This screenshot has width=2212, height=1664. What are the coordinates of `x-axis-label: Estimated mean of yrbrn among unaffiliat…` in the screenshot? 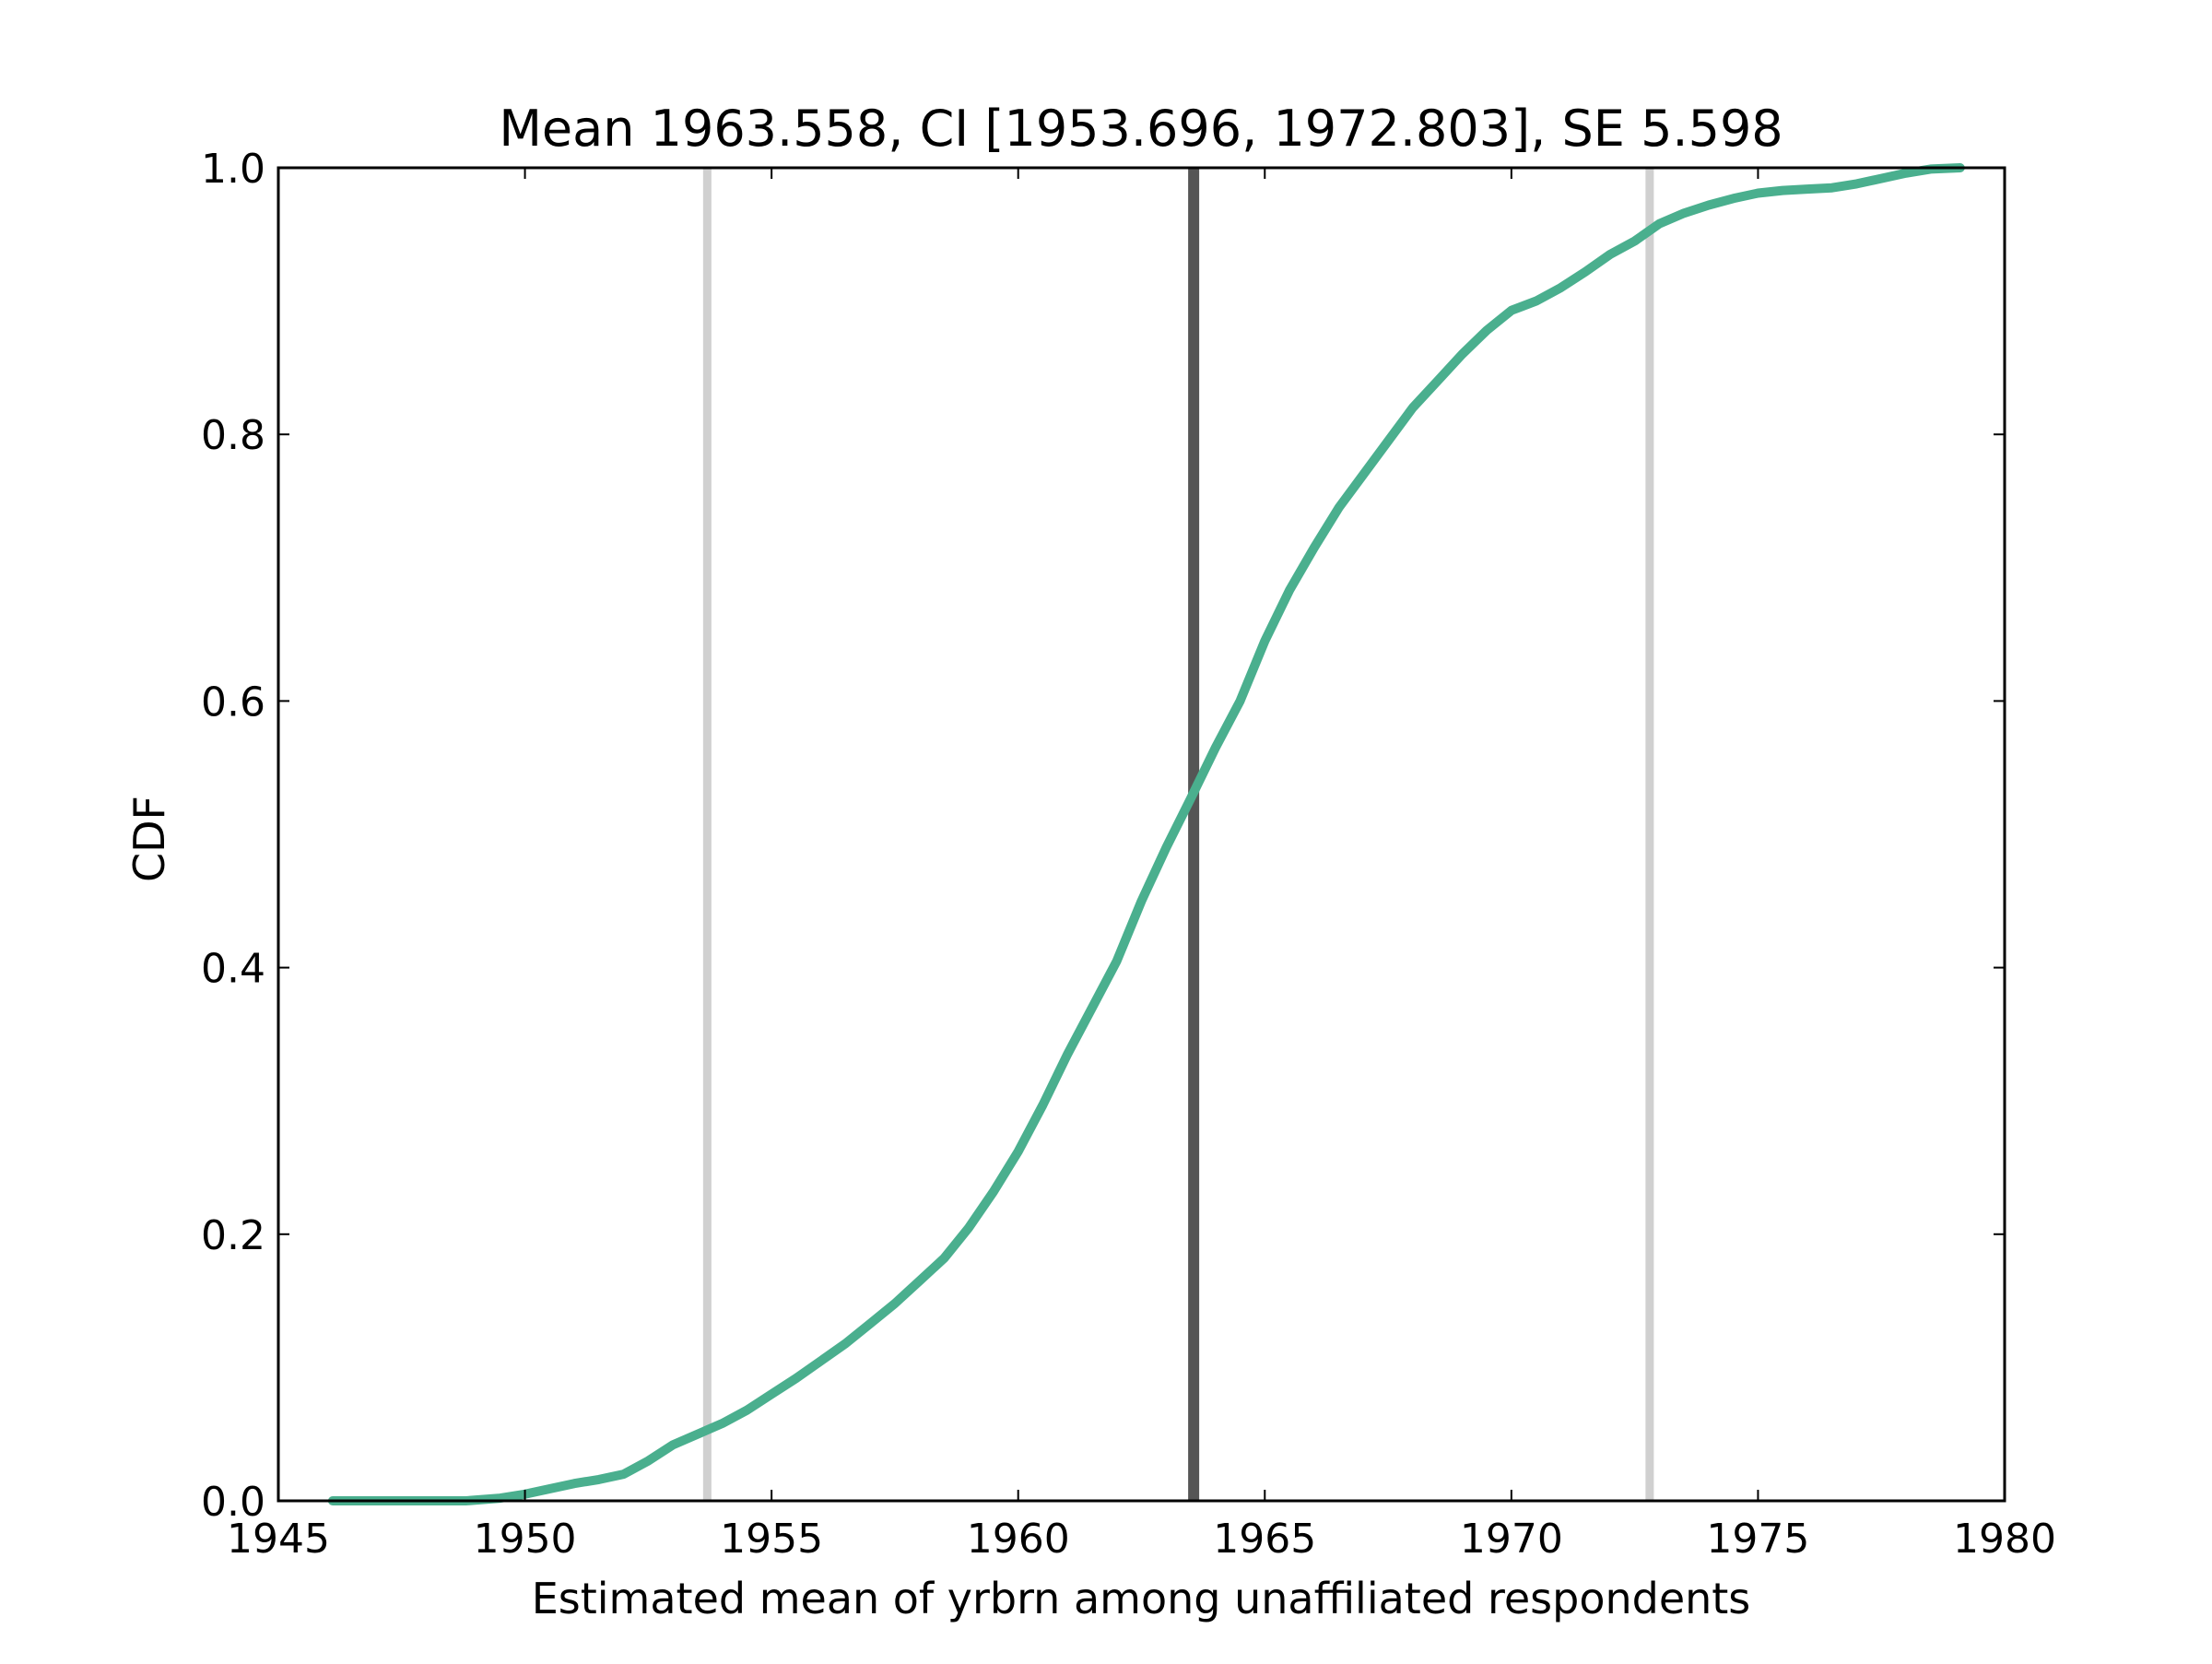 It's located at (1141, 1598).